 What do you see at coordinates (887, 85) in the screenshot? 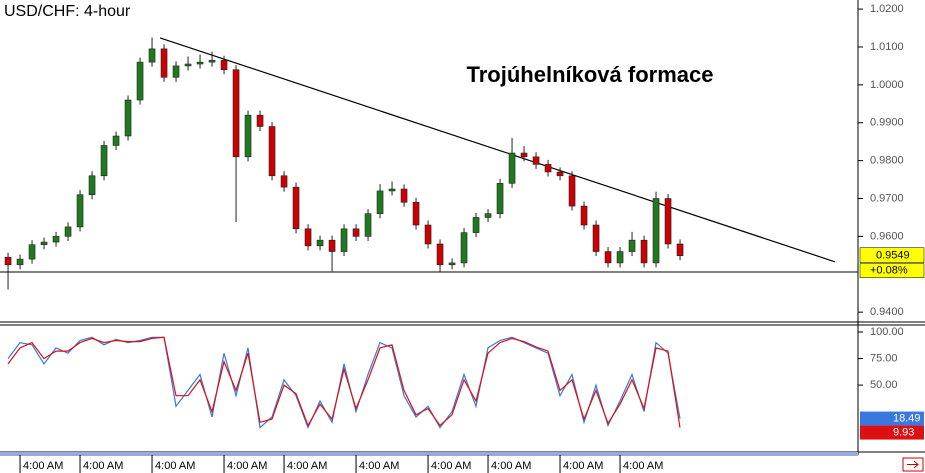
I see `y-tick-label: 1.0000` at bounding box center [887, 85].